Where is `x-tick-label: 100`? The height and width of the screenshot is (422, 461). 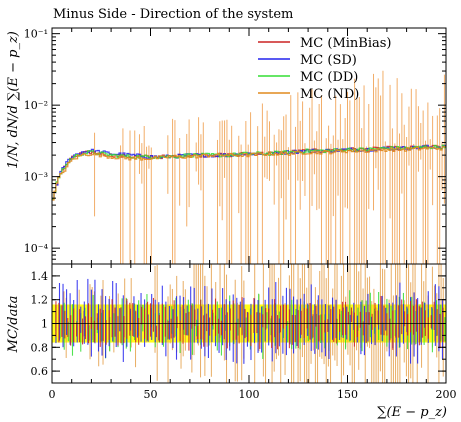 x-tick-label: 100 is located at coordinates (249, 394).